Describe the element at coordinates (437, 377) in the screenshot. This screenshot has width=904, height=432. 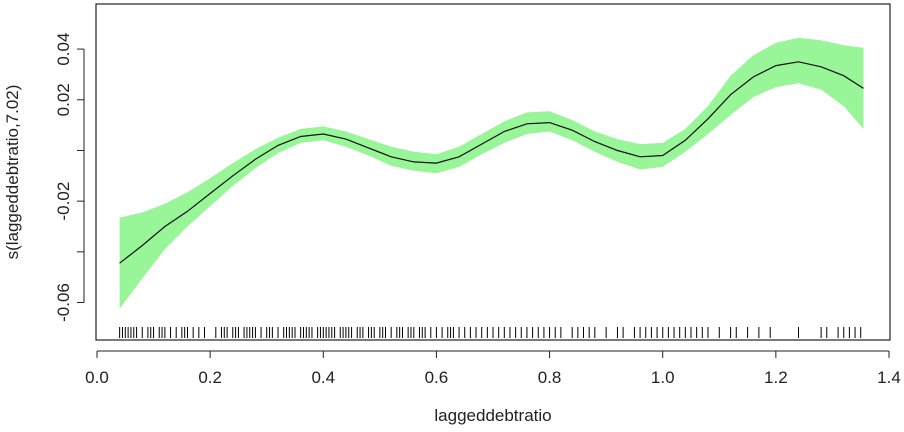
I see `x-tick-label: 0.6` at that location.